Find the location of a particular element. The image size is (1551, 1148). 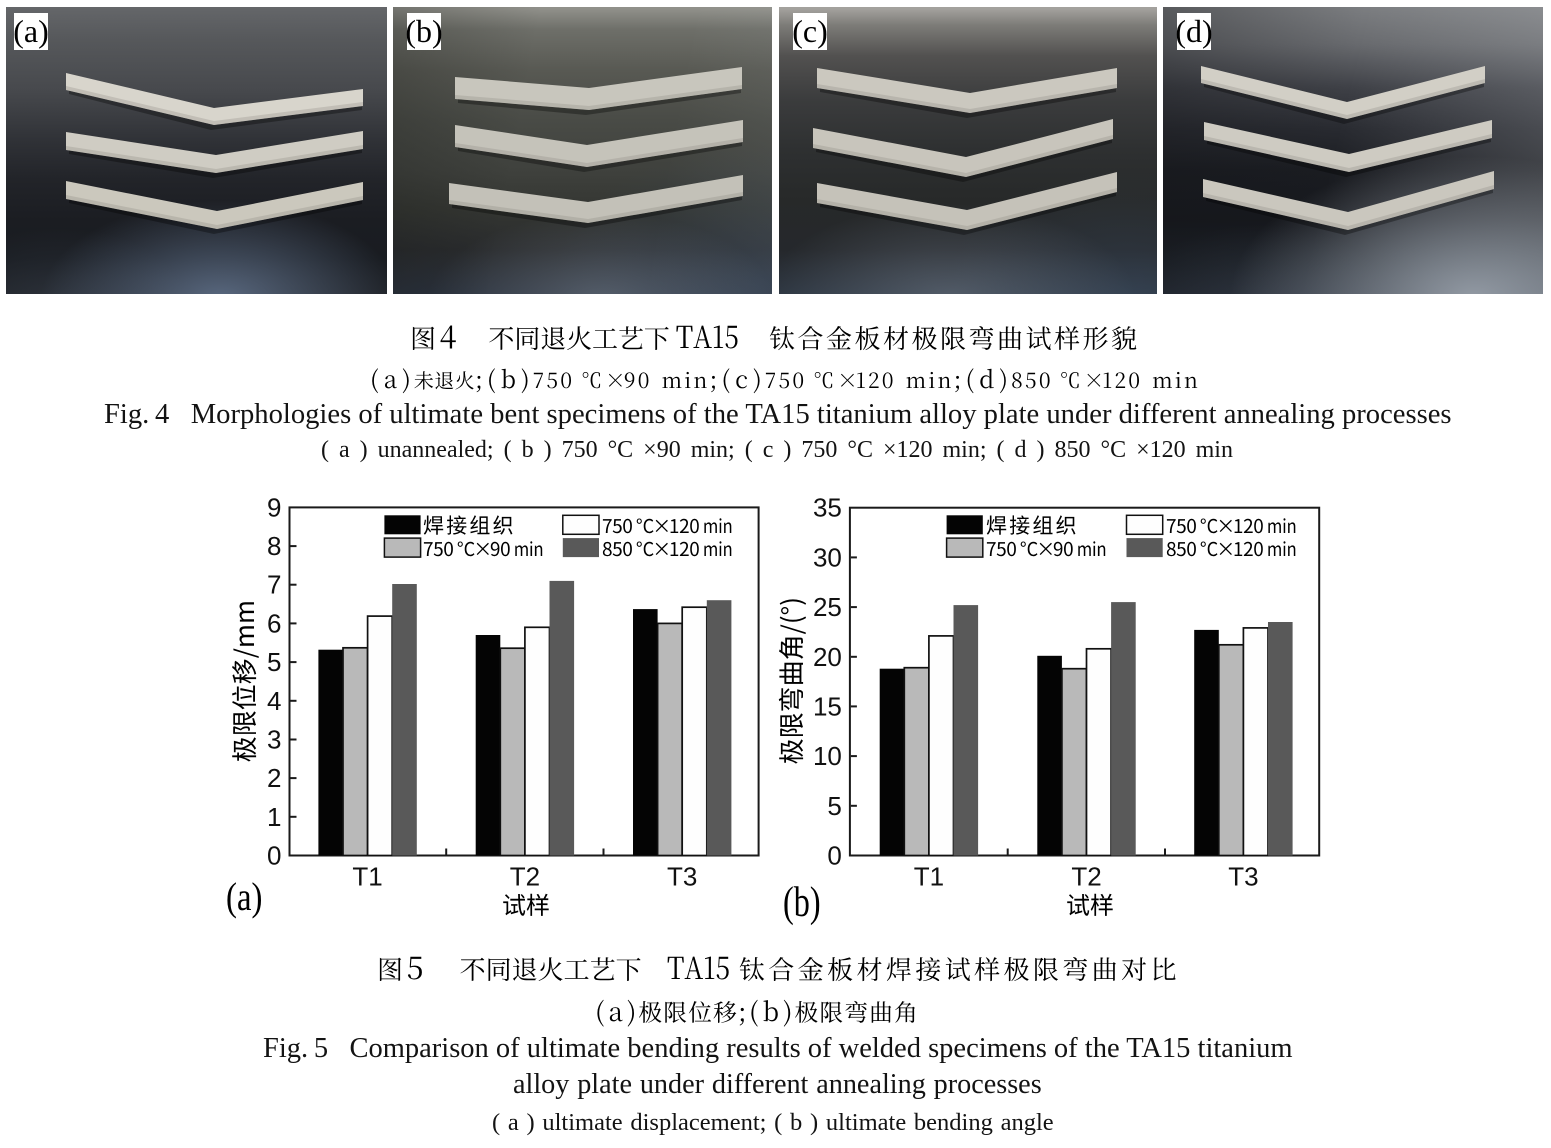

svg-text: 1 is located at coordinates (274, 817).